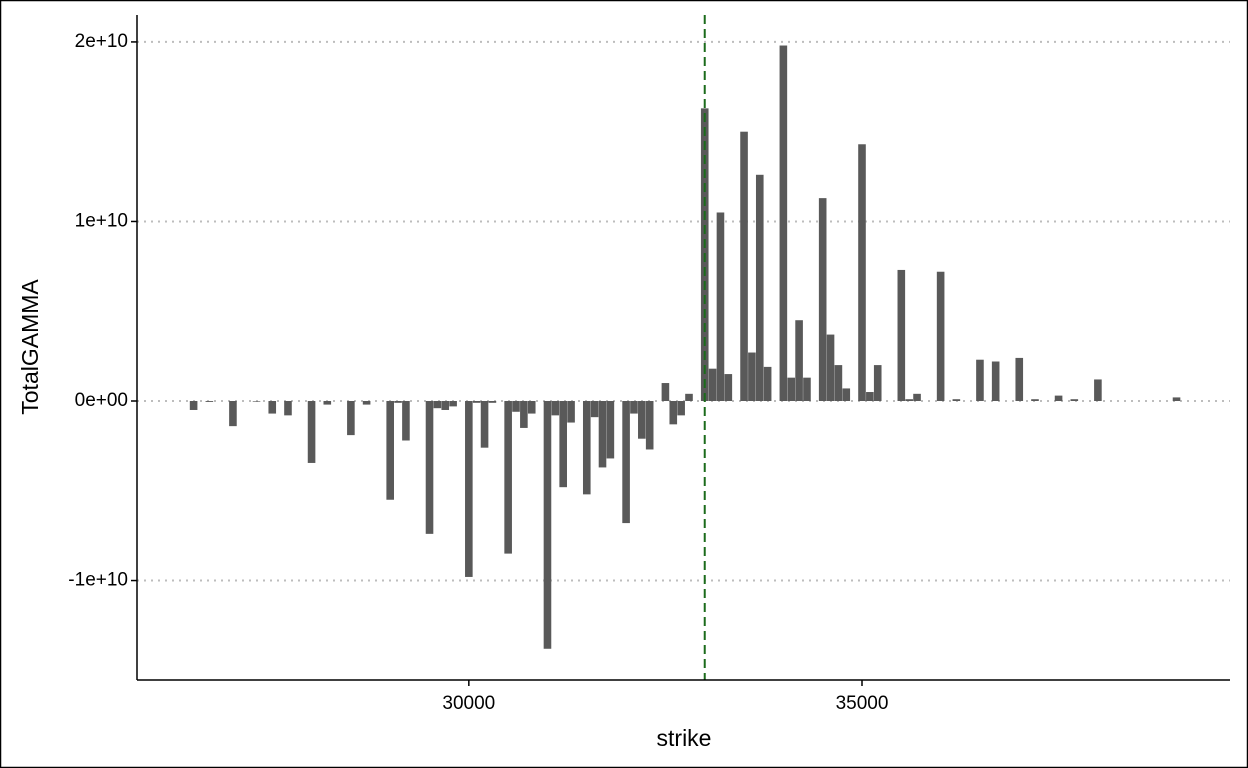 This screenshot has height=768, width=1248. What do you see at coordinates (98, 580) in the screenshot?
I see `y-tick-label: -1e+10` at bounding box center [98, 580].